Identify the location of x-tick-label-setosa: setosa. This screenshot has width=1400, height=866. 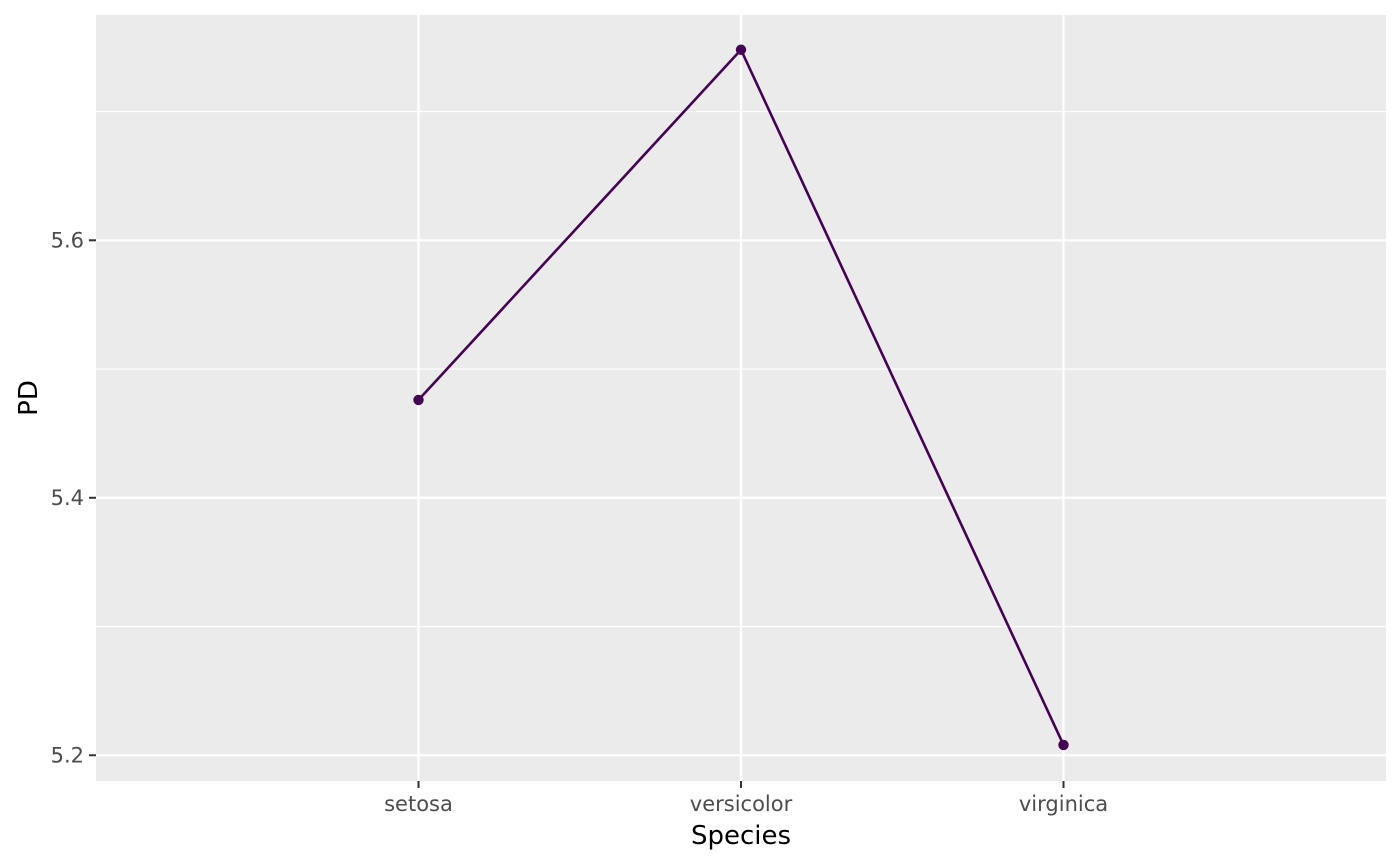
(418, 804).